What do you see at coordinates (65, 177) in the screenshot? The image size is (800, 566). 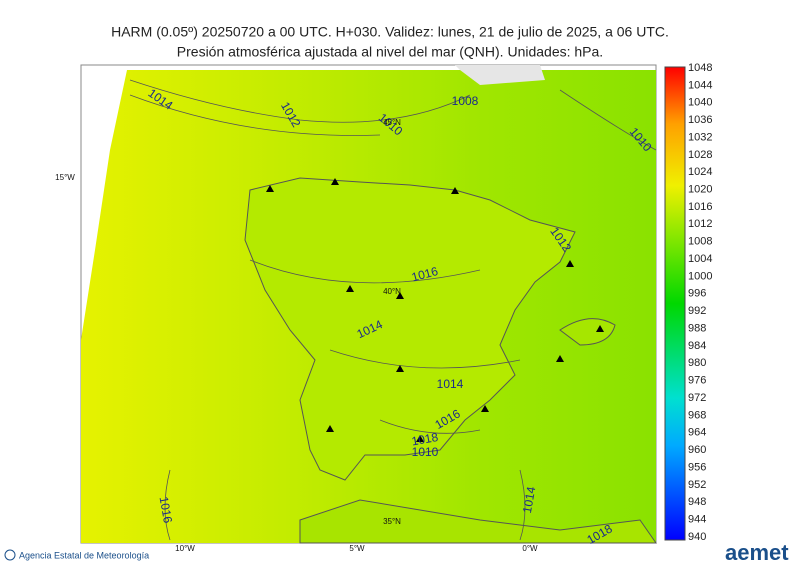 I see `grid-label: 15°W` at bounding box center [65, 177].